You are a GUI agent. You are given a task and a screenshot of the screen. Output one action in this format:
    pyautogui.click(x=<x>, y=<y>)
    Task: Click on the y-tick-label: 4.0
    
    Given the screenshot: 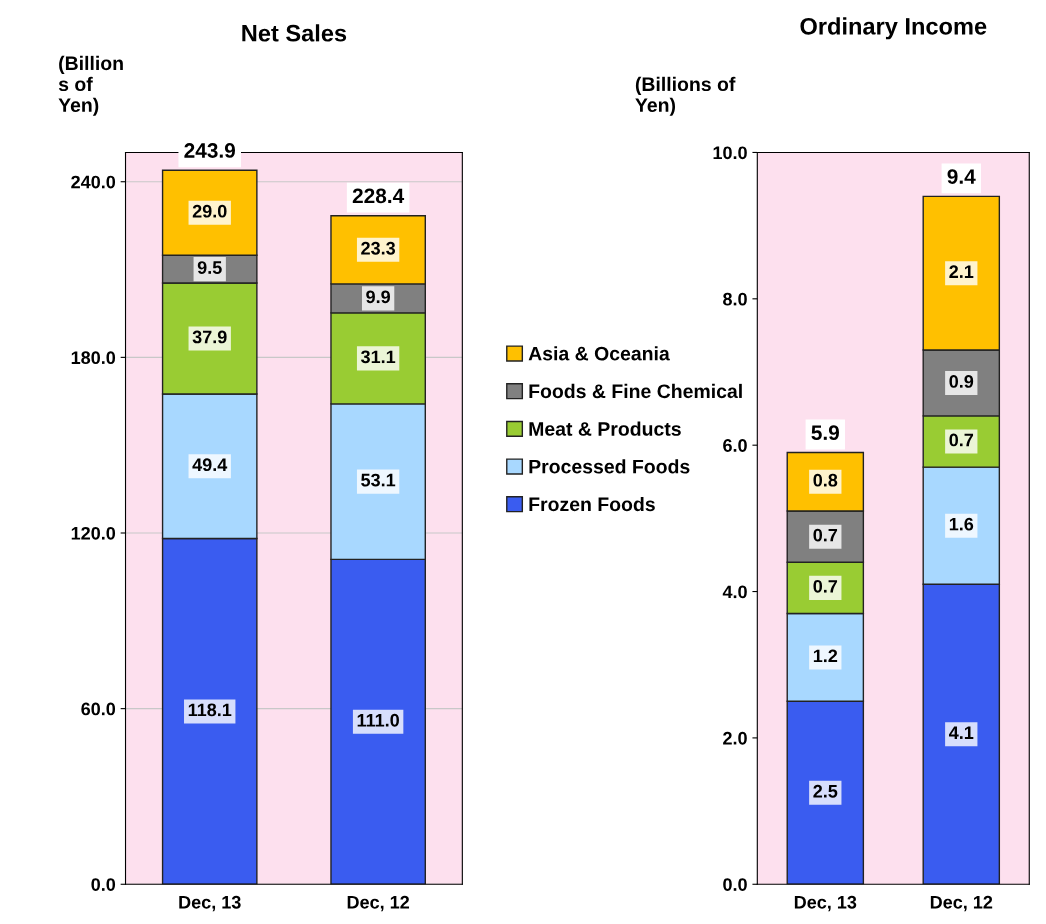 What is the action you would take?
    pyautogui.click(x=734, y=592)
    